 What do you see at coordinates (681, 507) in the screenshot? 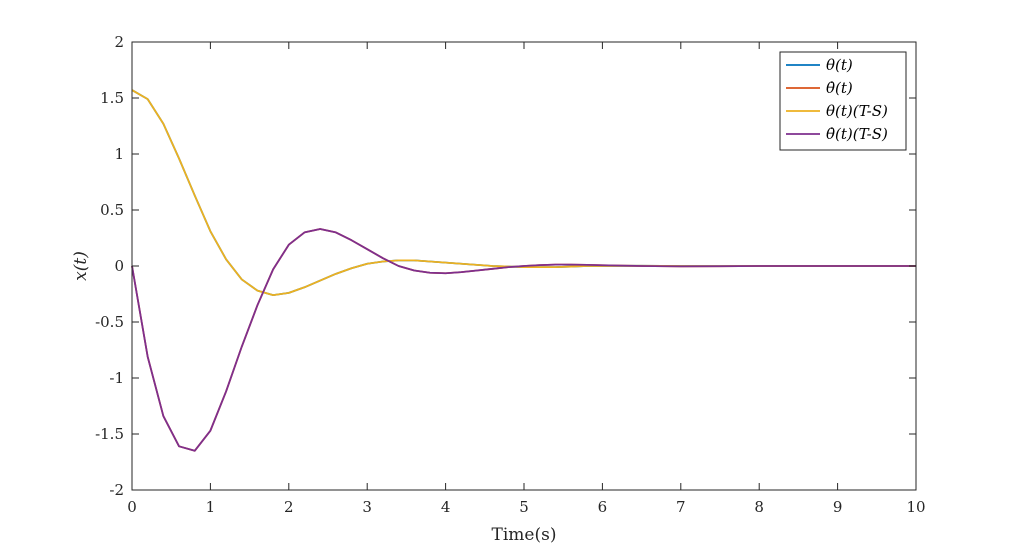
I see `x-tick-label: 7` at bounding box center [681, 507].